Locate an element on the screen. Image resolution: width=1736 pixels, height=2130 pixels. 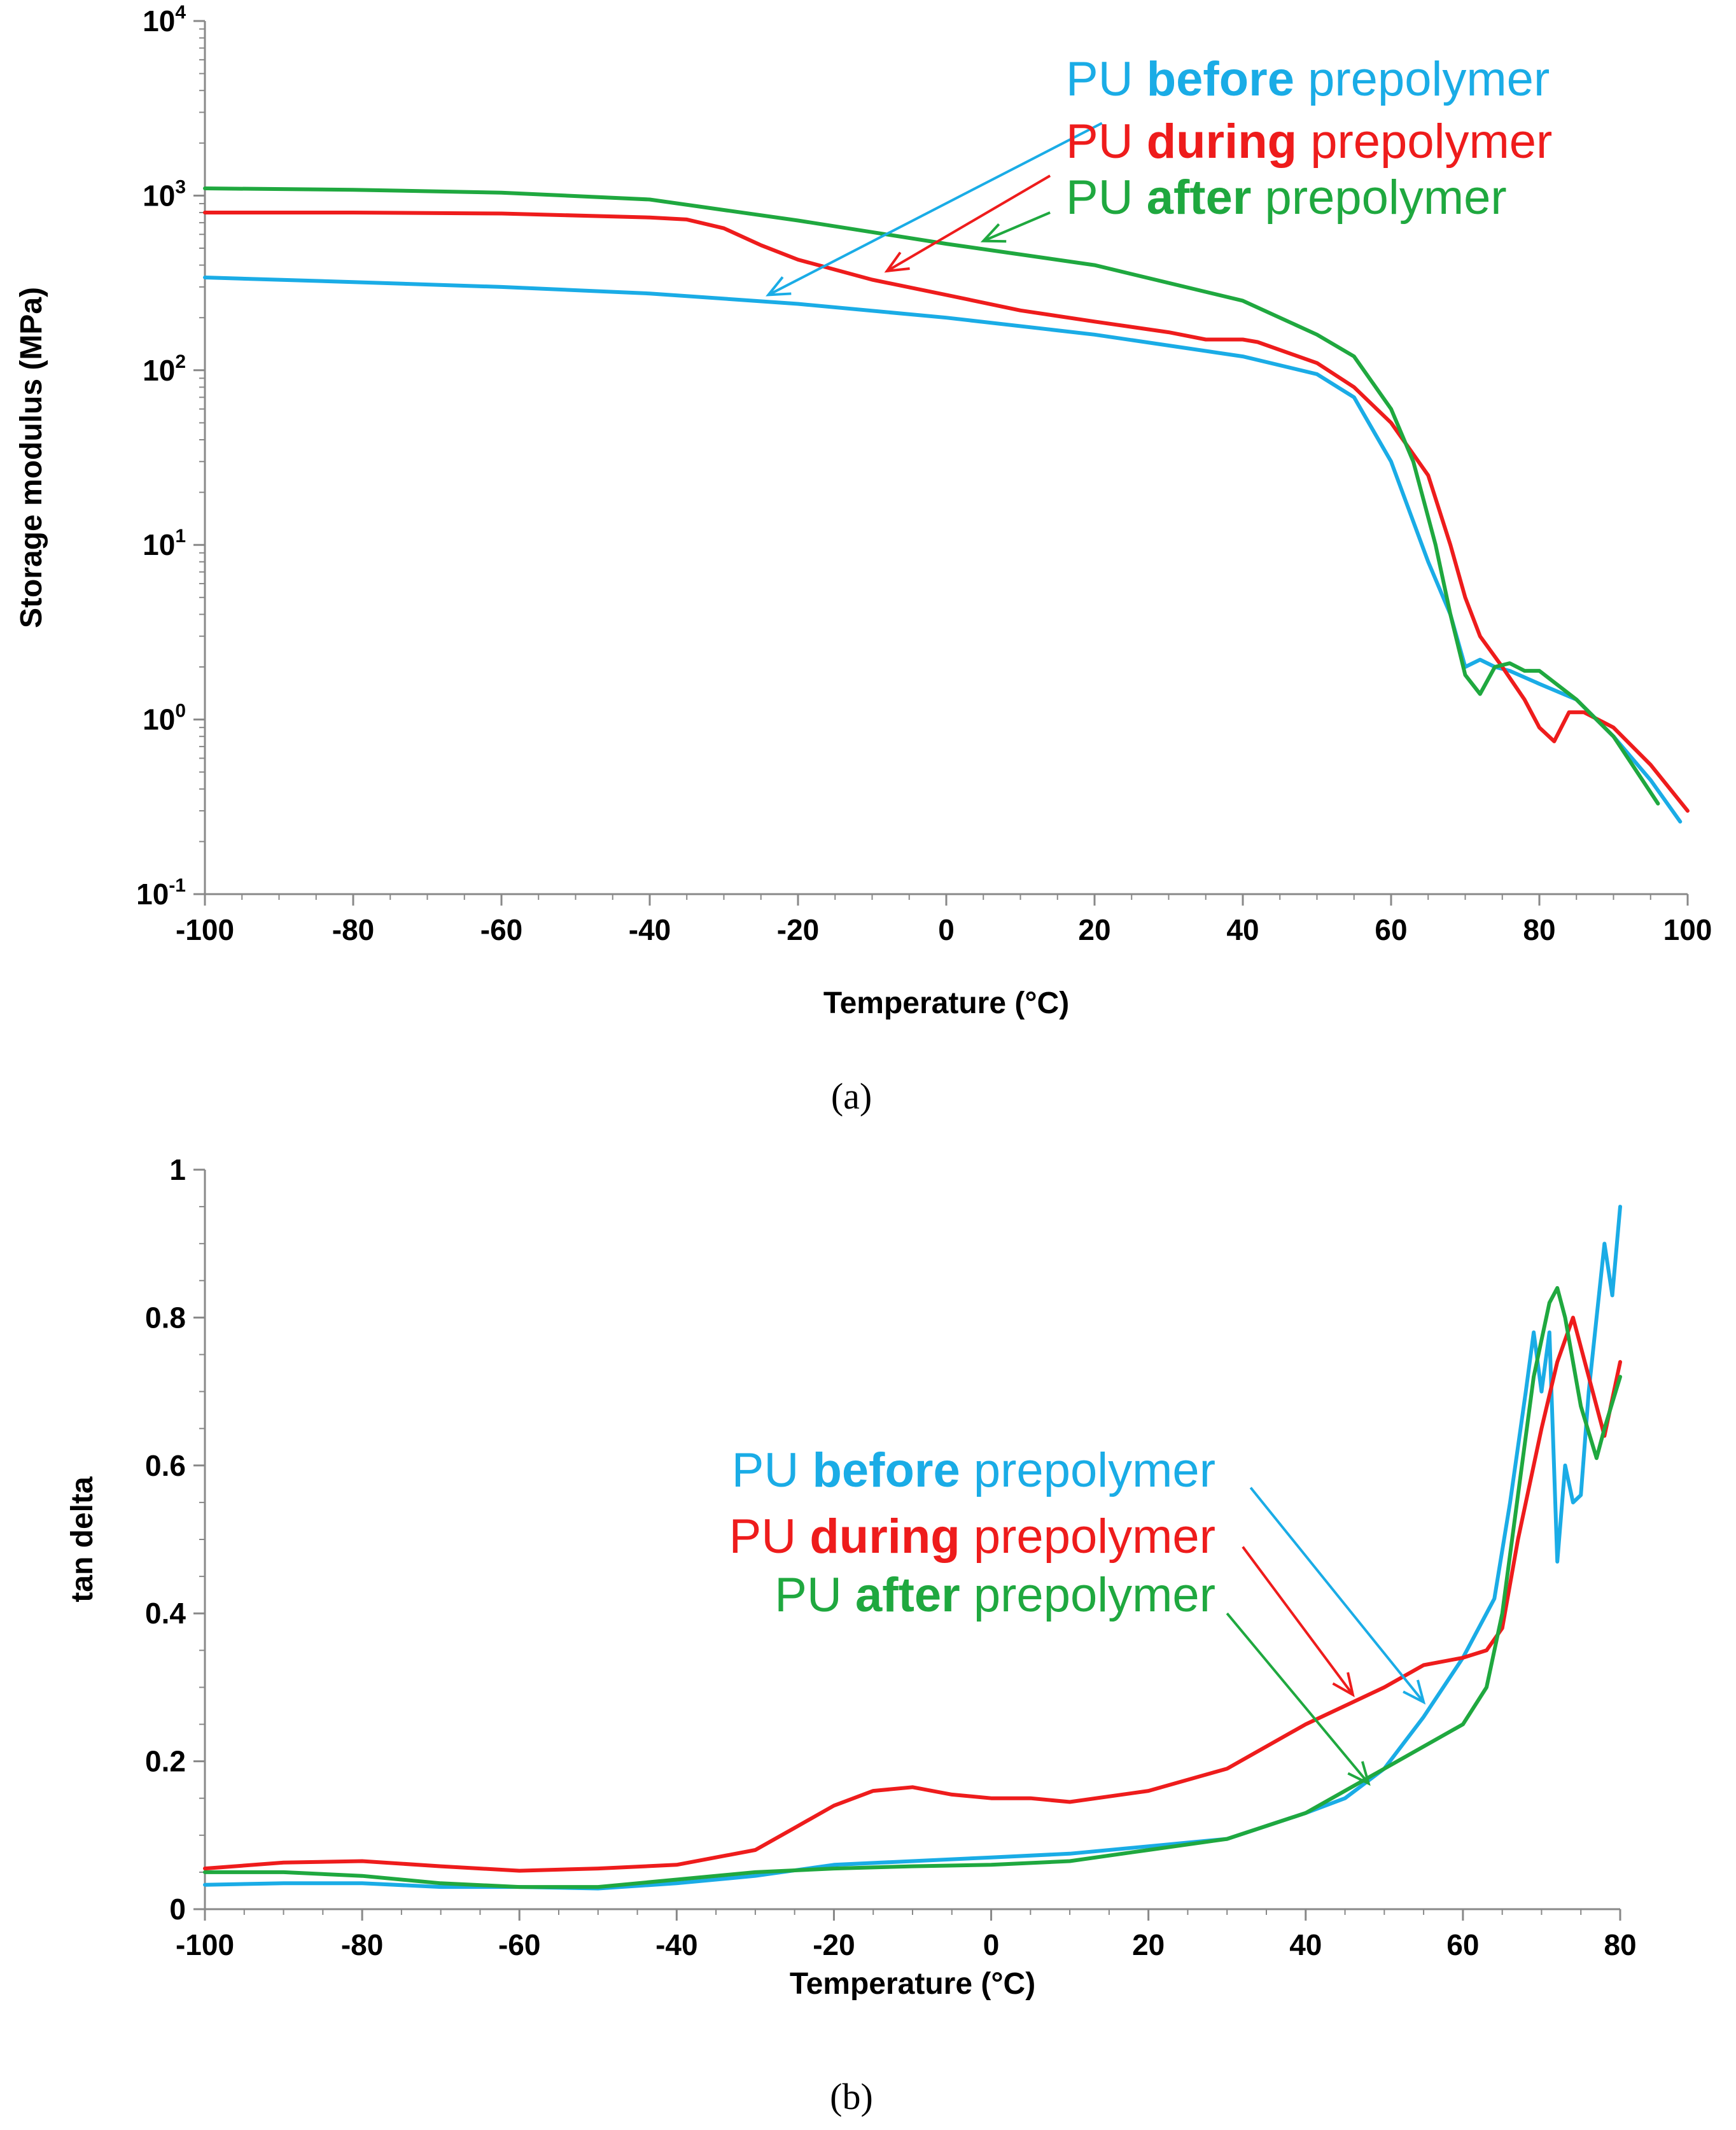
caption: (b) is located at coordinates (851, 2096).